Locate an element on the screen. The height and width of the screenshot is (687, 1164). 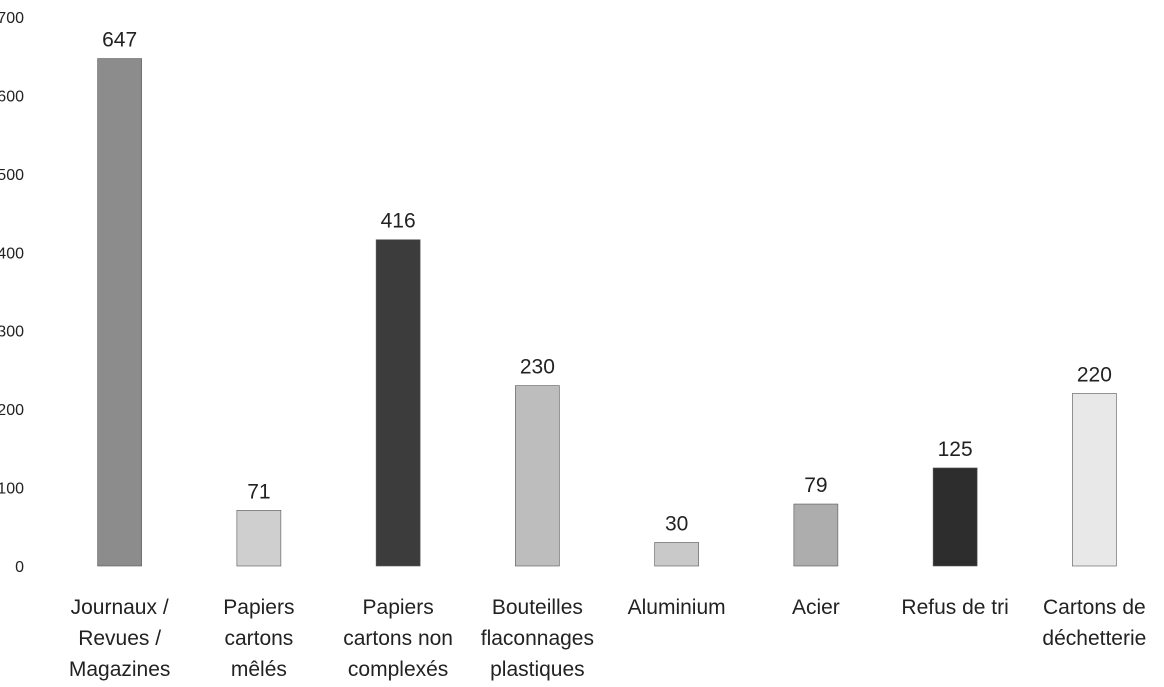
y-axis: 0 100 200 300 400 500 600 700 is located at coordinates (12, 293).